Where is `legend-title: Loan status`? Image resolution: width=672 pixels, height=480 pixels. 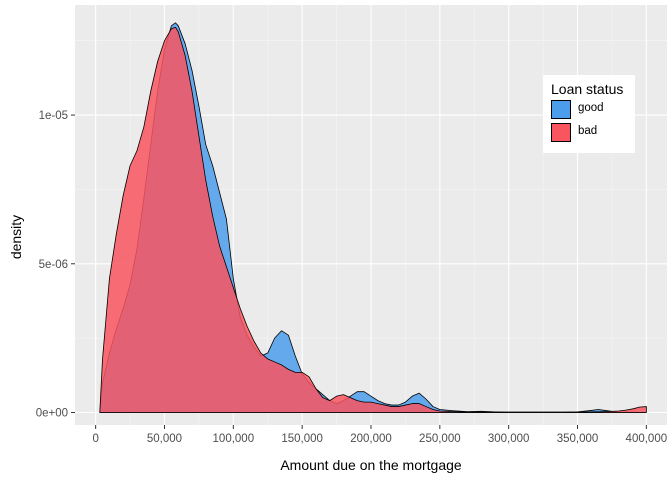
legend-title: Loan status is located at coordinates (587, 89).